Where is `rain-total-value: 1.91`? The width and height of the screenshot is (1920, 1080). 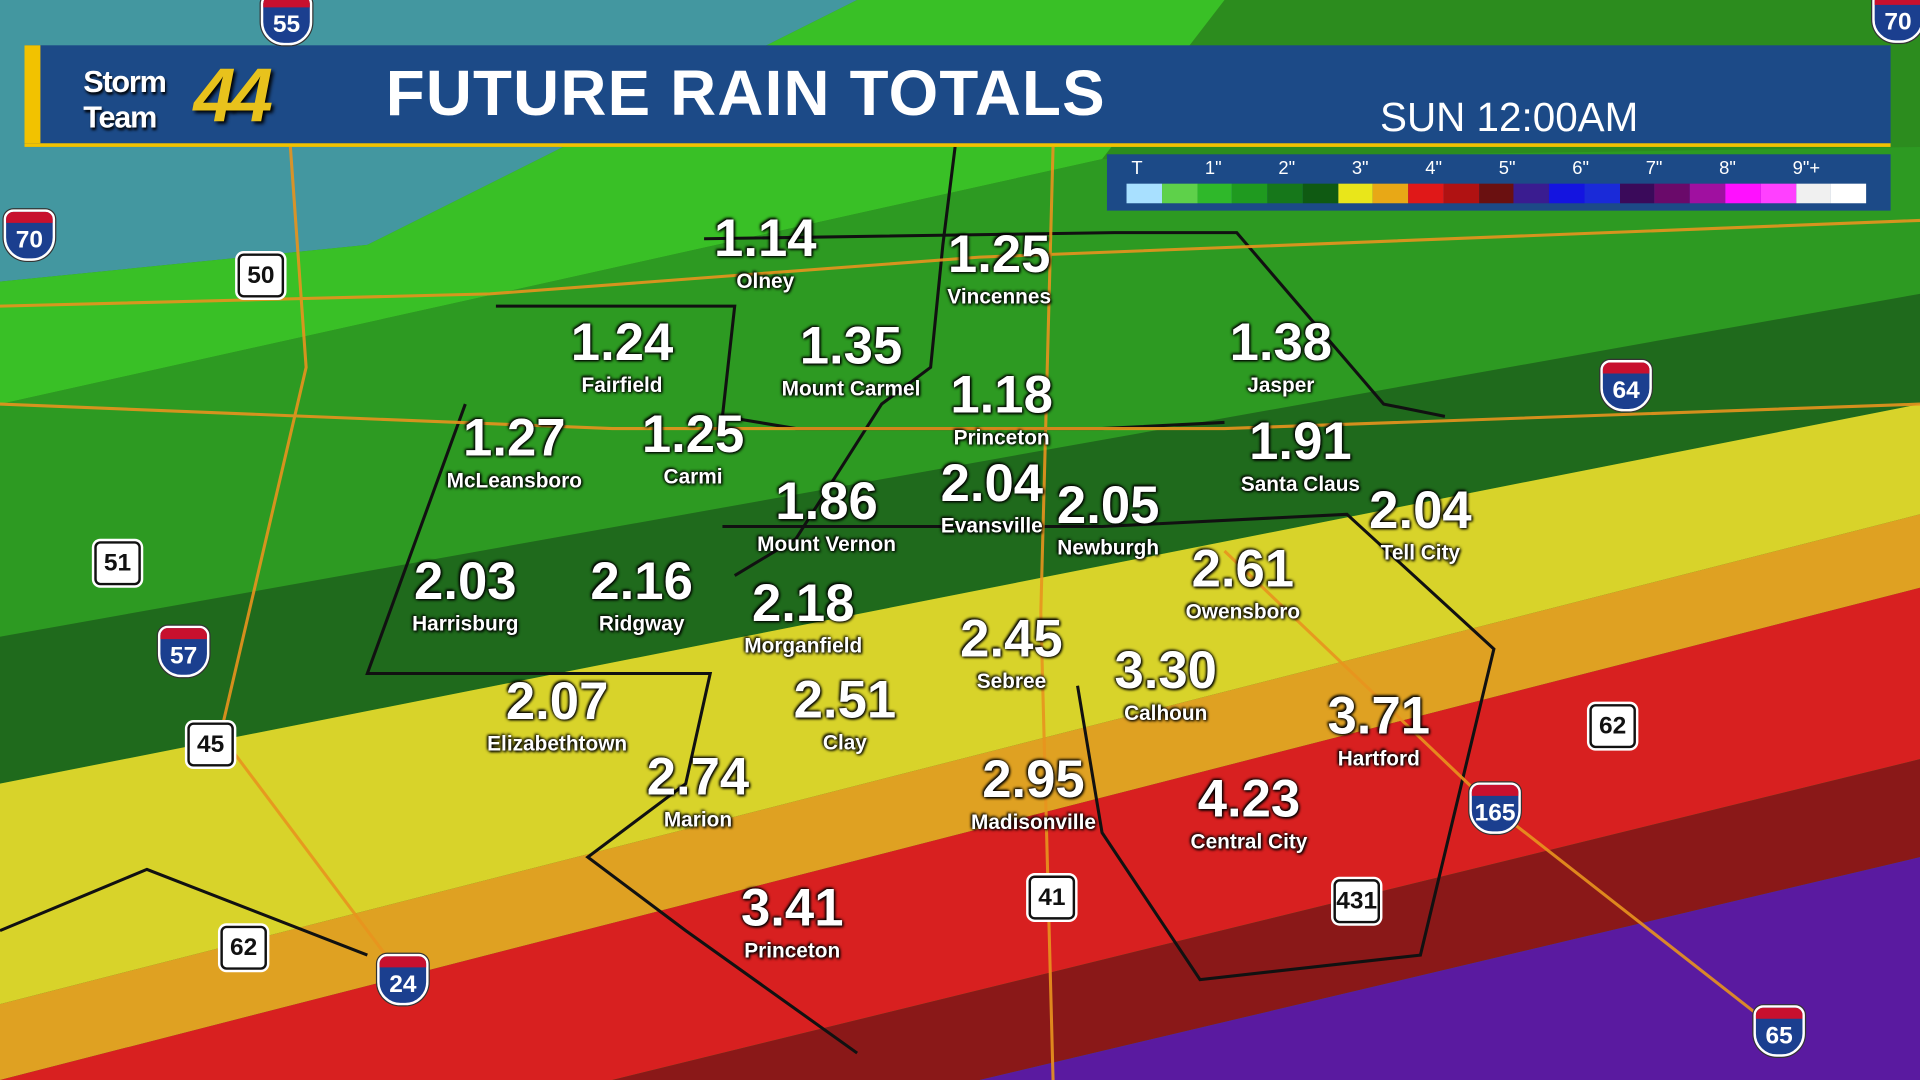
rain-total-value: 1.91 is located at coordinates (1300, 442).